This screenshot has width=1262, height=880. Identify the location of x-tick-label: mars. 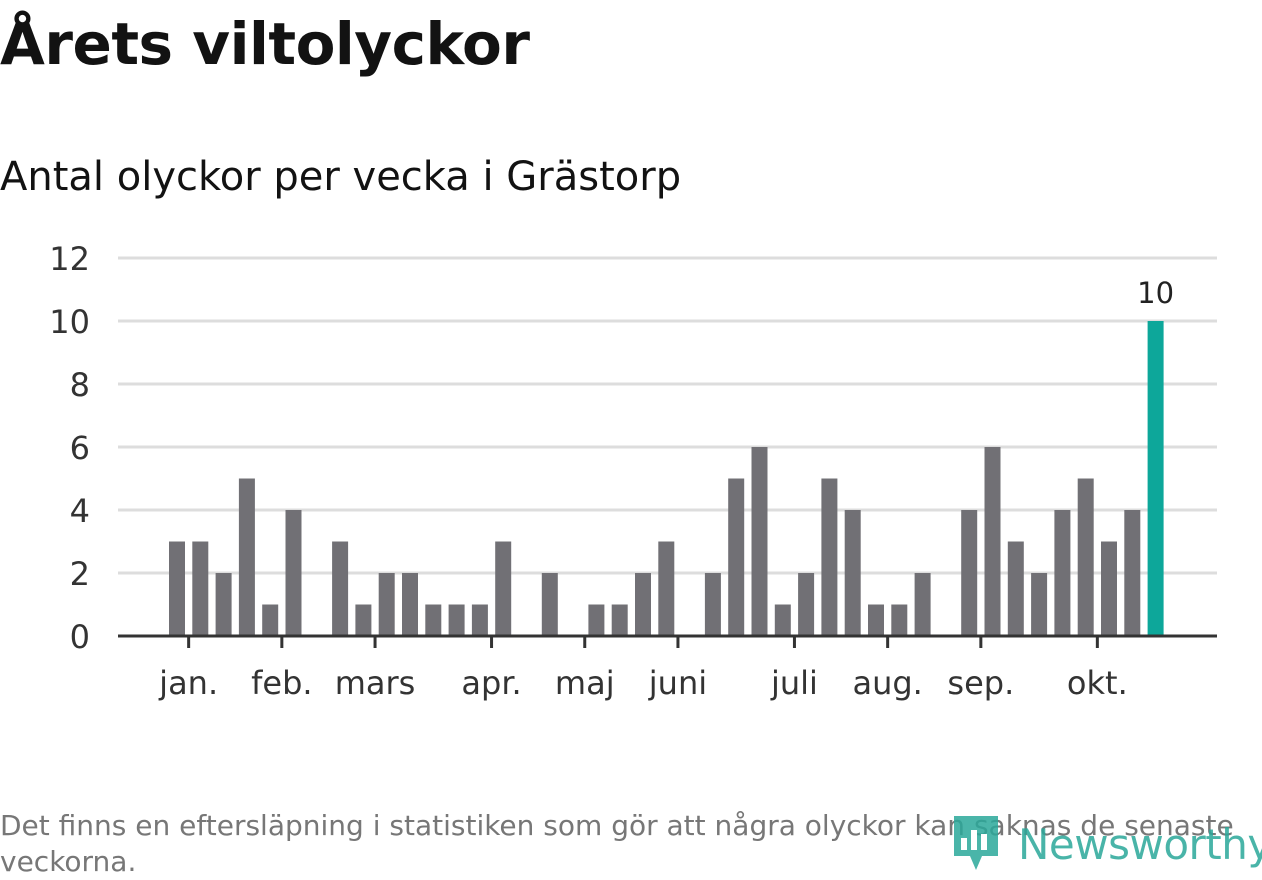
(375, 683).